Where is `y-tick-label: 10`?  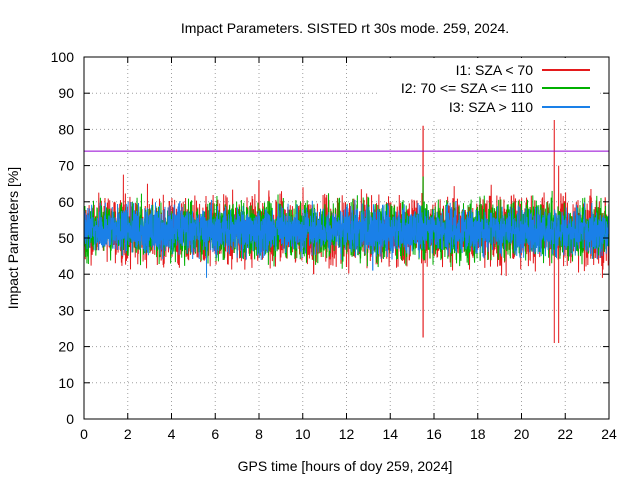
y-tick-label: 10 is located at coordinates (66, 383).